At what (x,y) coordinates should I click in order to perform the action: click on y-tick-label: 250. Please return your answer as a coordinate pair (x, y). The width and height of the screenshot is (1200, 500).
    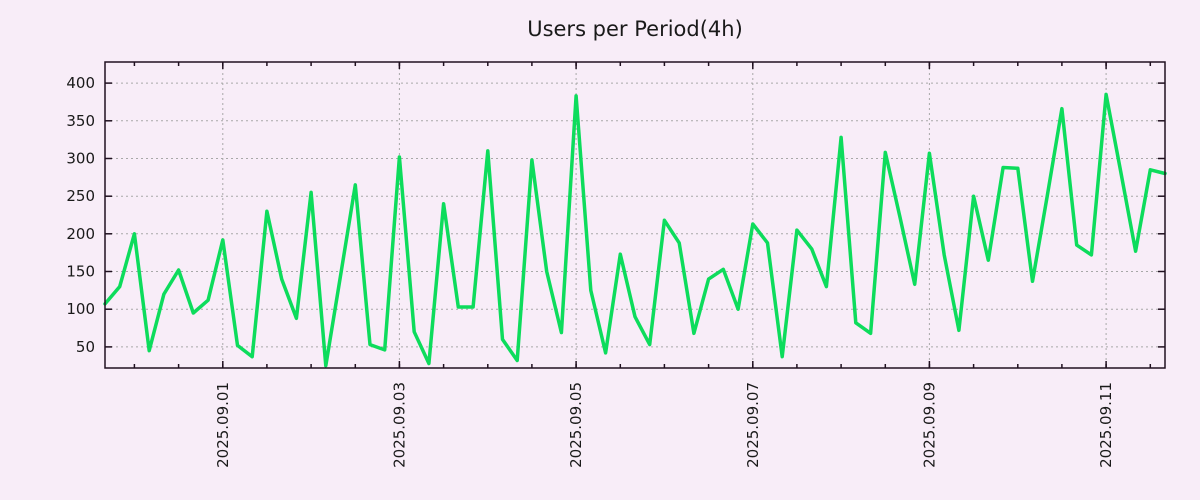
    Looking at the image, I should click on (80, 196).